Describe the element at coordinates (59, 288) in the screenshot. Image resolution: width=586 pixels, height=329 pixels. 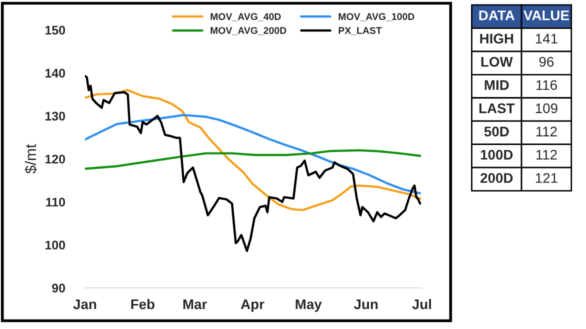
I see `y-tick-label: 90` at that location.